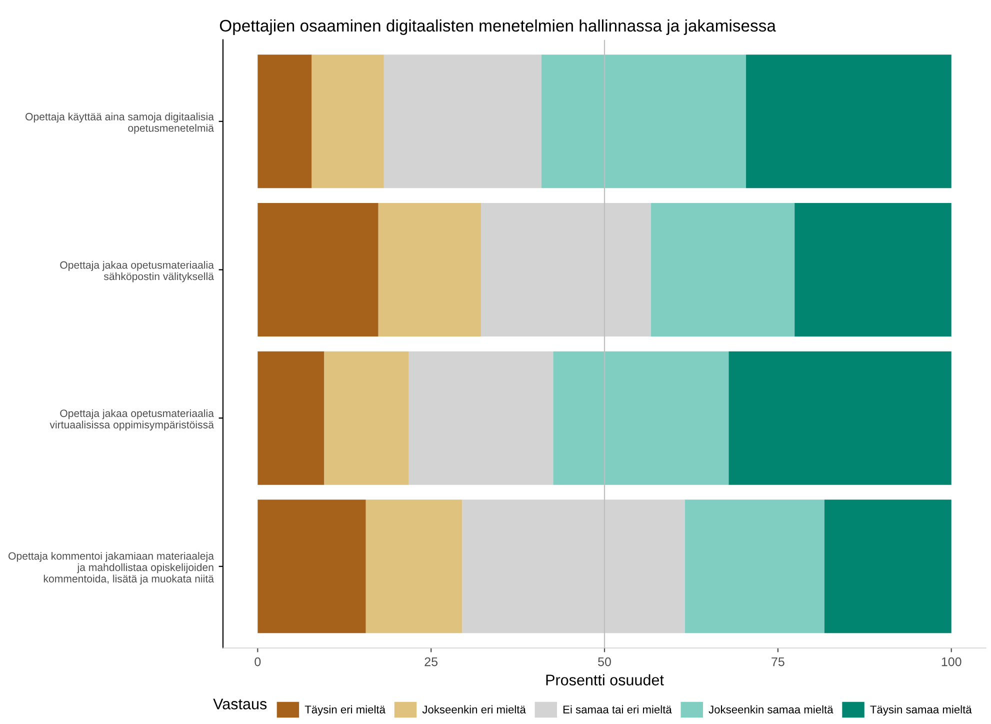 Image resolution: width=991 pixels, height=724 pixels. I want to click on y-tick-label: Opettaja käyttää aina samoja digitaalisia opetusmenetelmiä, so click(120, 123).